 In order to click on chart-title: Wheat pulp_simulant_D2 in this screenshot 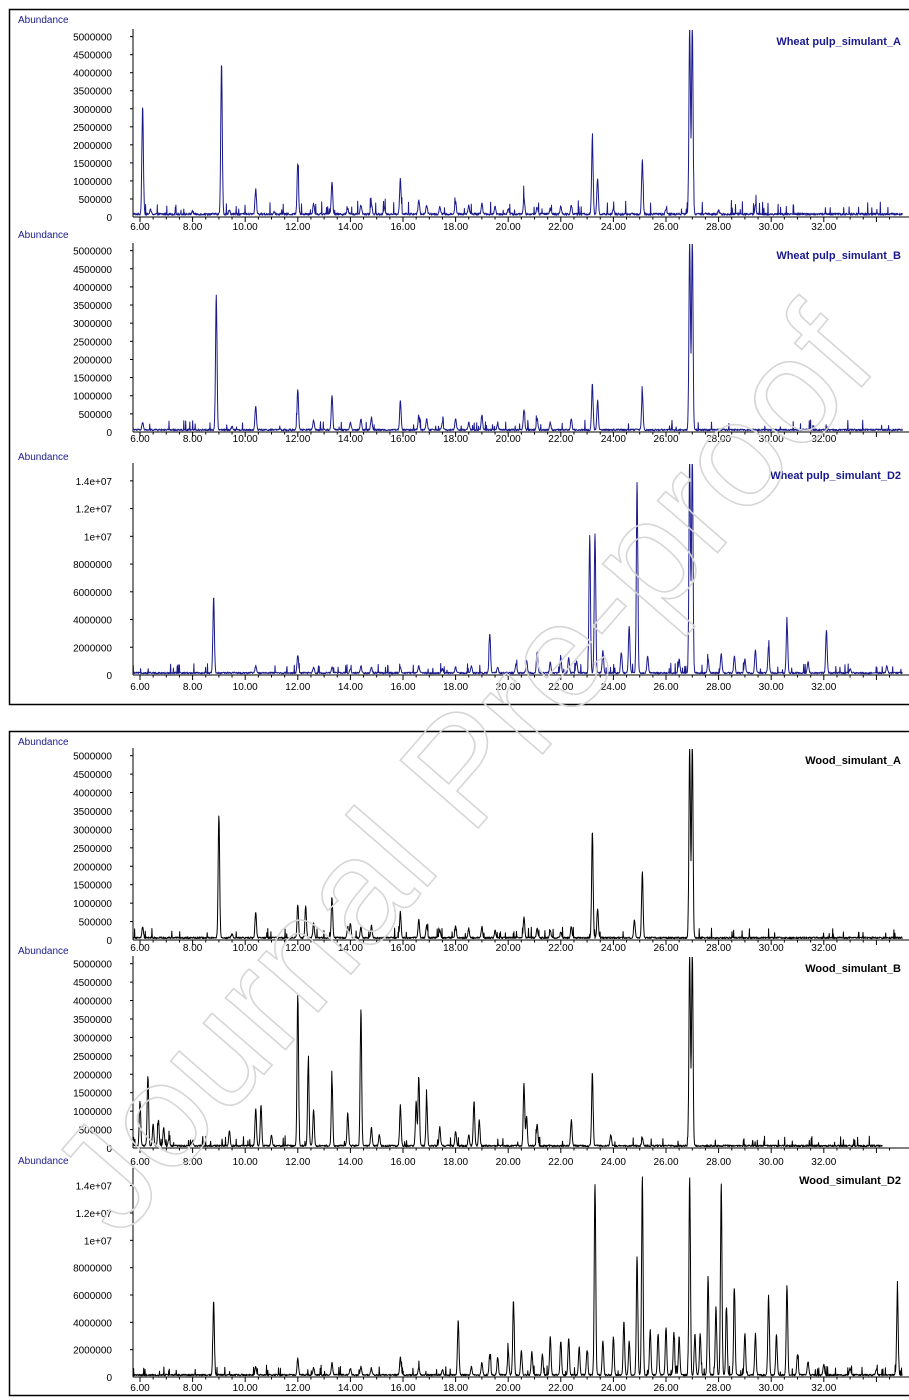, I will do `click(835, 476)`.